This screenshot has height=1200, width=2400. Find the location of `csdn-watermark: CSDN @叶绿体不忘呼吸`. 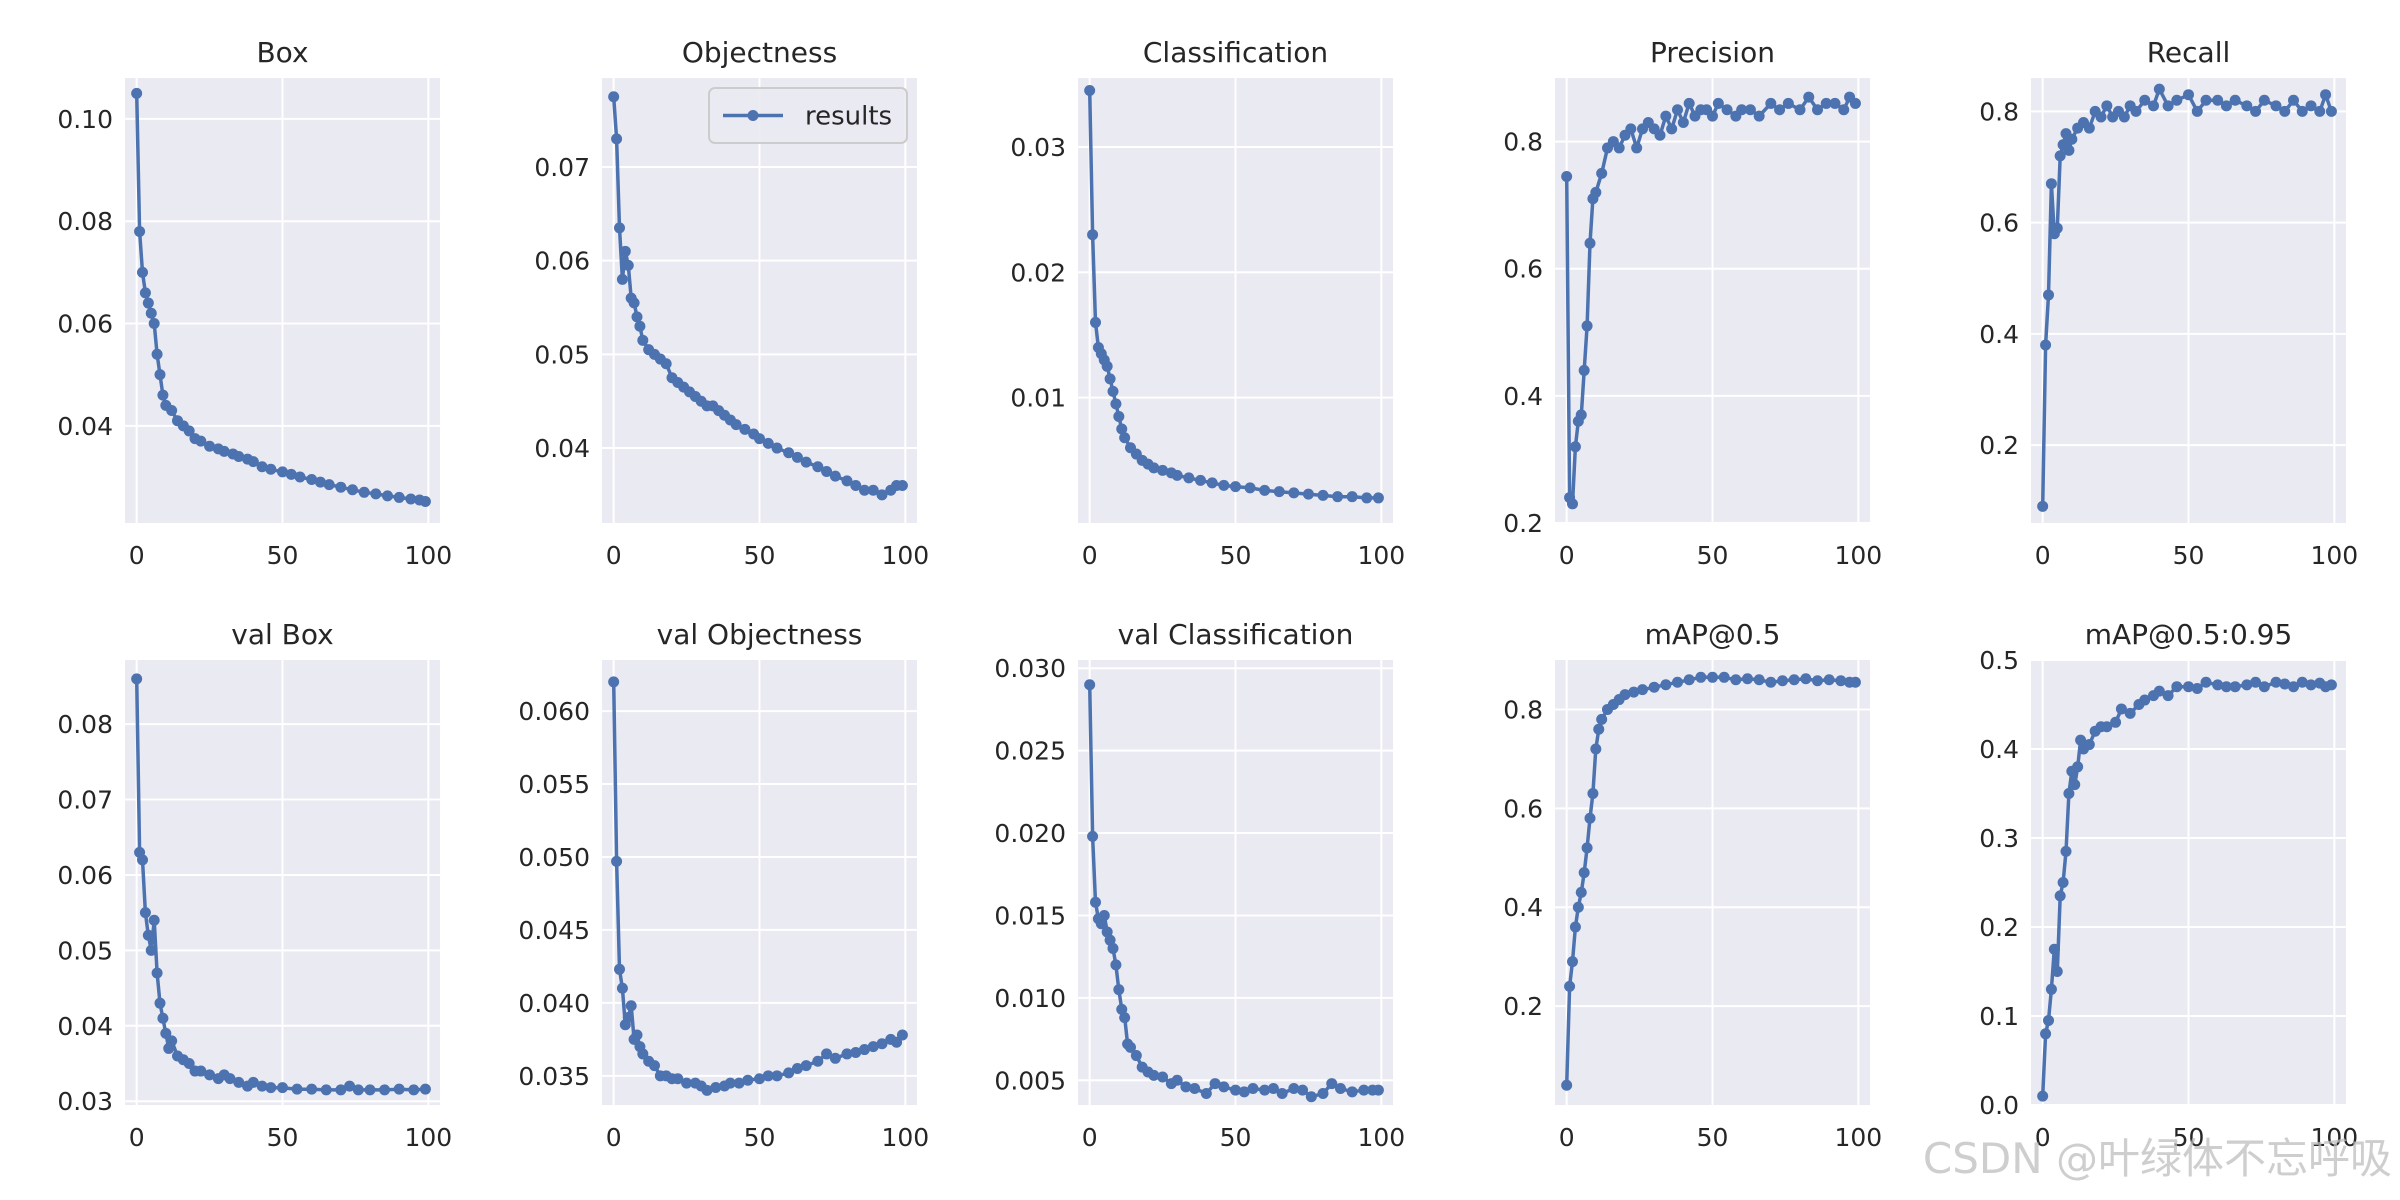

csdn-watermark: CSDN @叶绿体不忘呼吸 is located at coordinates (2157, 1158).